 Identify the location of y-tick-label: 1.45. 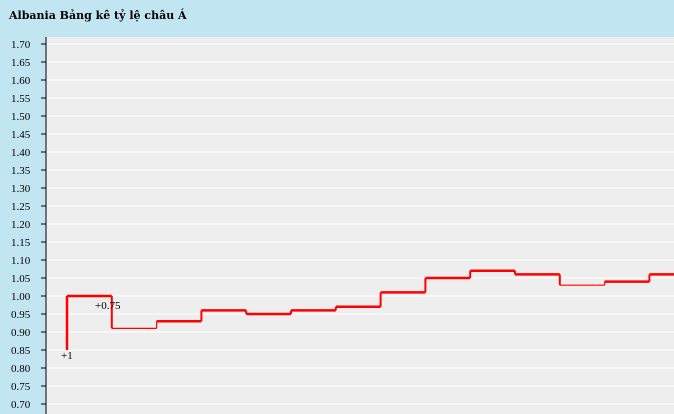
(21, 135).